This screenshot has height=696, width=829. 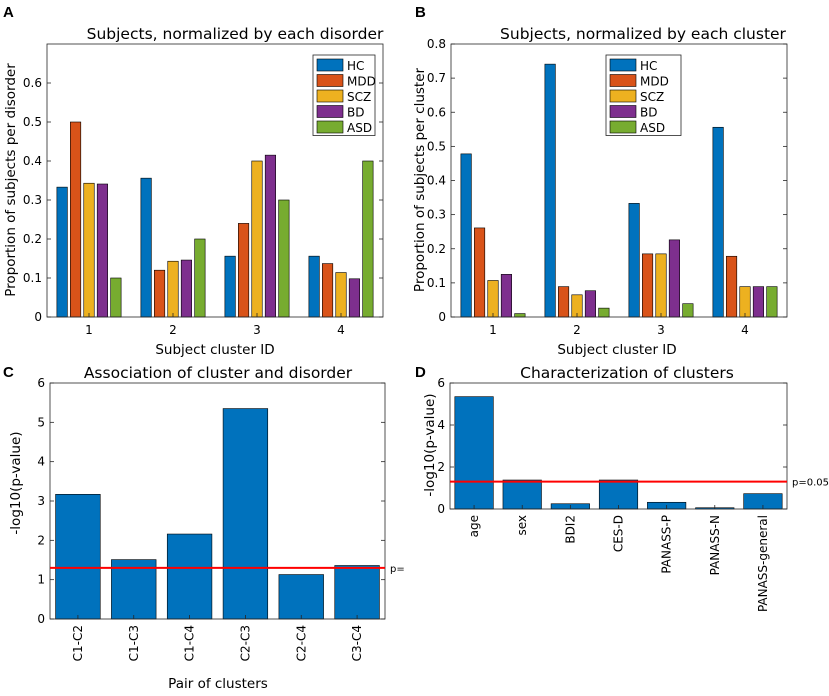 What do you see at coordinates (330, 96) in the screenshot?
I see `panel-a-legend-swatch-scz` at bounding box center [330, 96].